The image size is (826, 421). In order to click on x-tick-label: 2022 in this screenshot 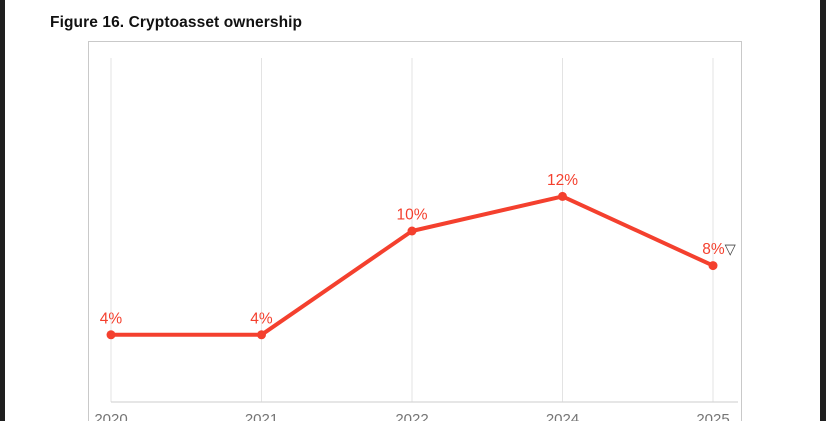, I will do `click(411, 416)`.